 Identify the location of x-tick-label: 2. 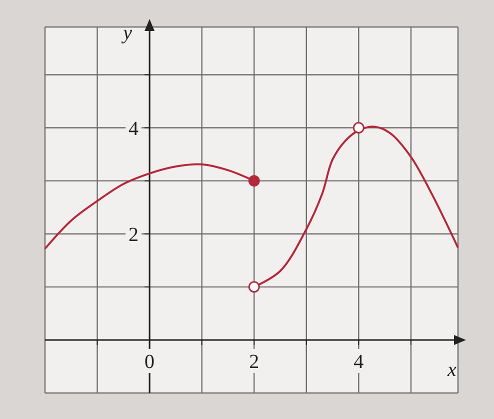
(254, 361).